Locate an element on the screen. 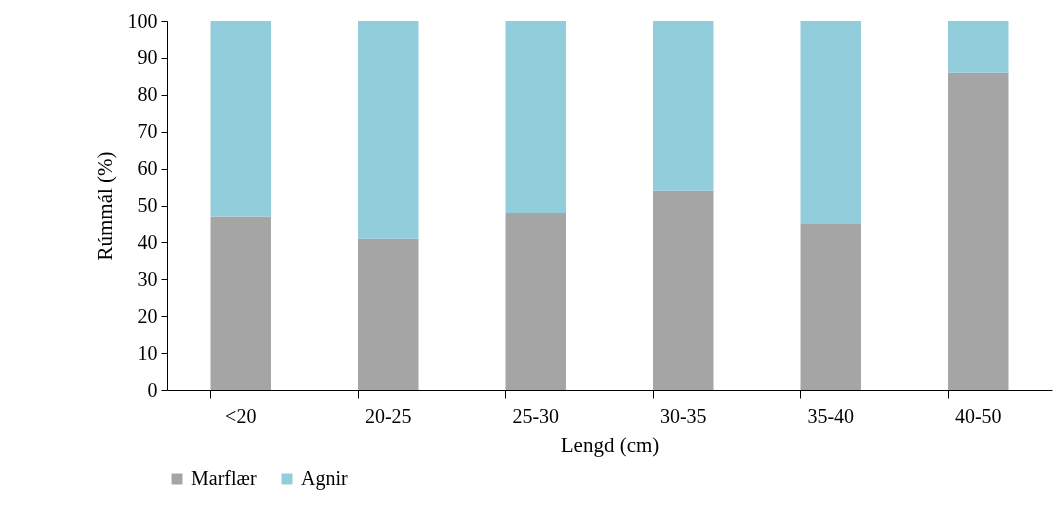  x-tick-label: 40-50 is located at coordinates (978, 415).